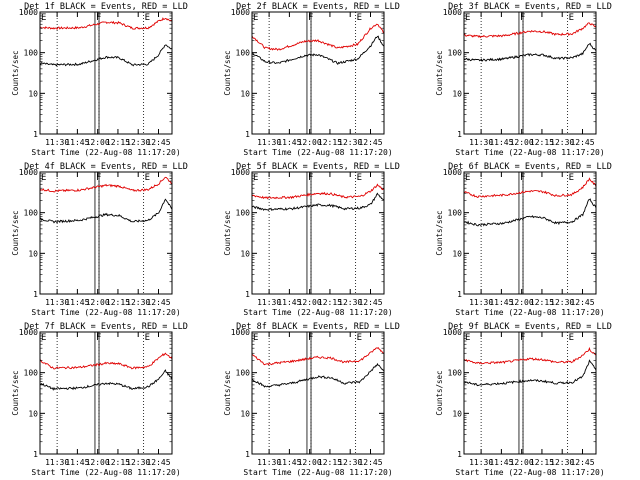 This screenshot has width=640, height=480. What do you see at coordinates (318, 327) in the screenshot?
I see `panel-title: Det 8f BLACK = Events, RED = LLD` at bounding box center [318, 327].